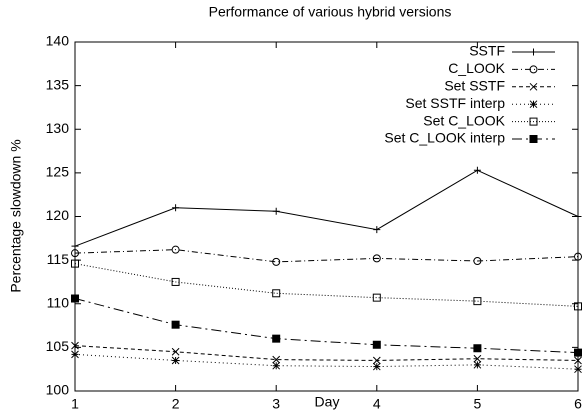 Image resolution: width=586 pixels, height=412 pixels. What do you see at coordinates (578, 404) in the screenshot?
I see `x-tick-label: 6` at bounding box center [578, 404].